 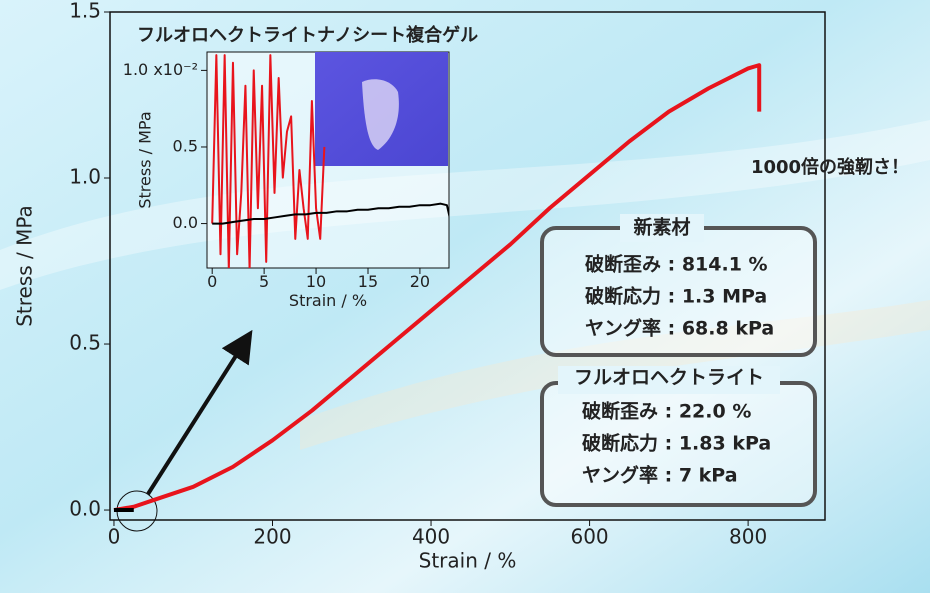 What do you see at coordinates (85, 11) in the screenshot?
I see `y-tick-label: 1.5` at bounding box center [85, 11].